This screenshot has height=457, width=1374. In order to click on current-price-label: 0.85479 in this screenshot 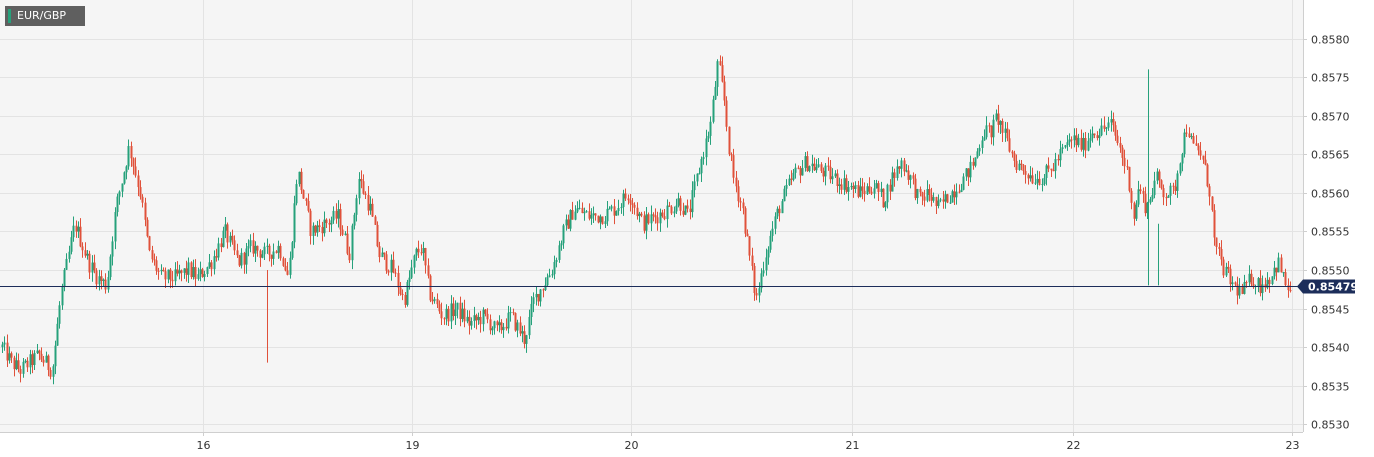, I will do `click(1333, 287)`.